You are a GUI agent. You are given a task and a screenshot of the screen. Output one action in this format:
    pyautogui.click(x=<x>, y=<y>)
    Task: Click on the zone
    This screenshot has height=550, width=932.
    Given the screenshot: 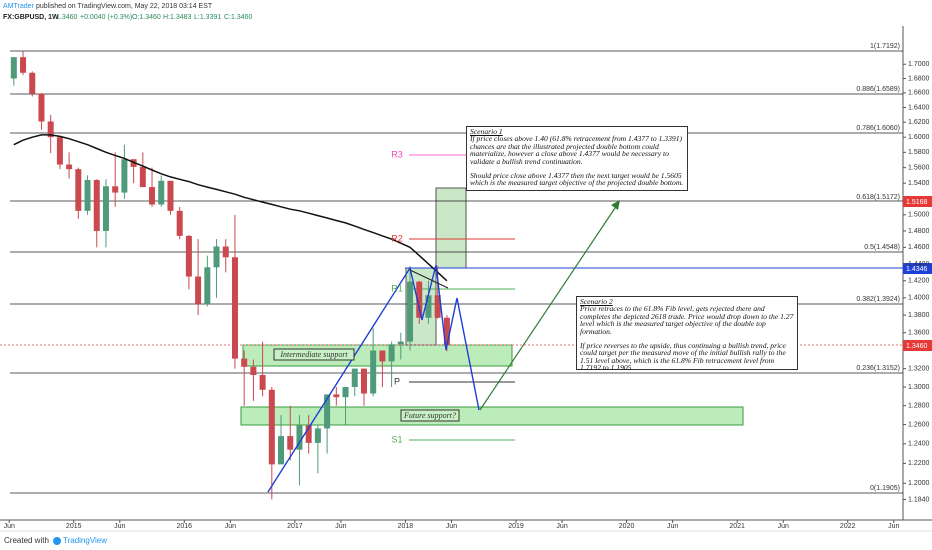 What is the action you would take?
    pyautogui.click(x=492, y=416)
    